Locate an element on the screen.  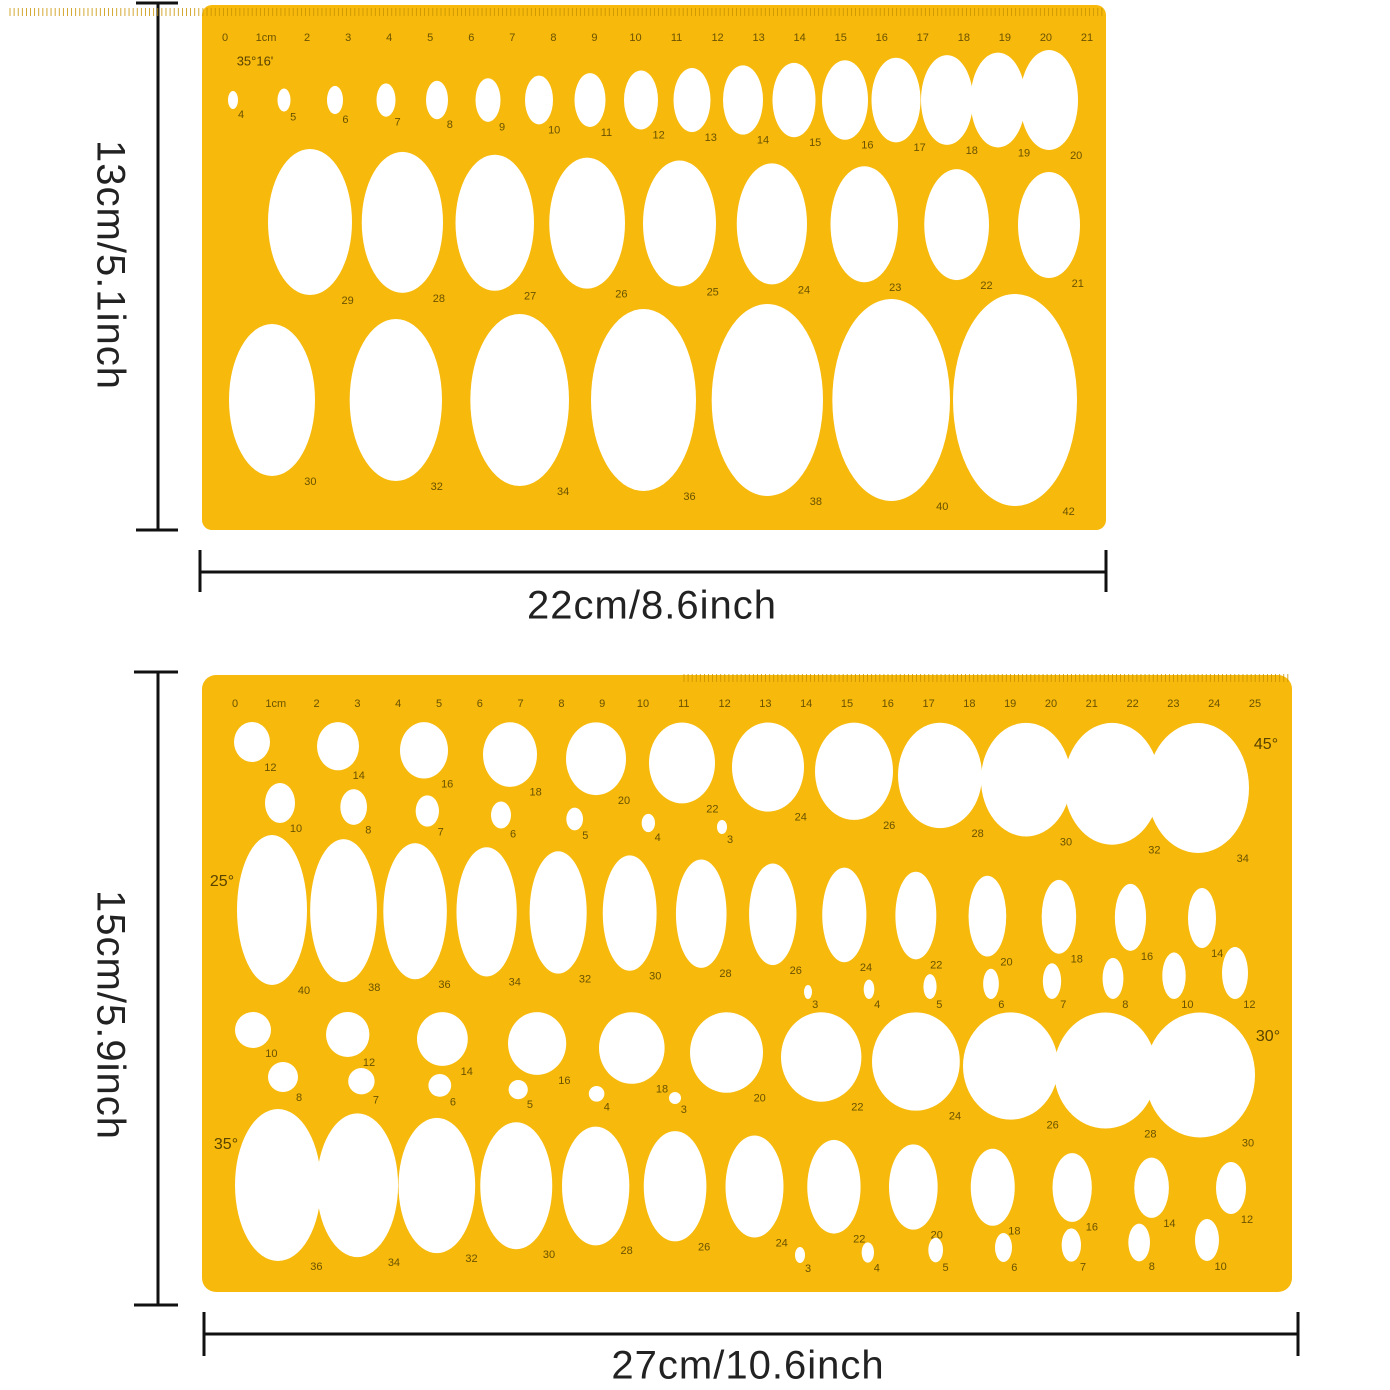
size-label: 7 is located at coordinates (1063, 1005).